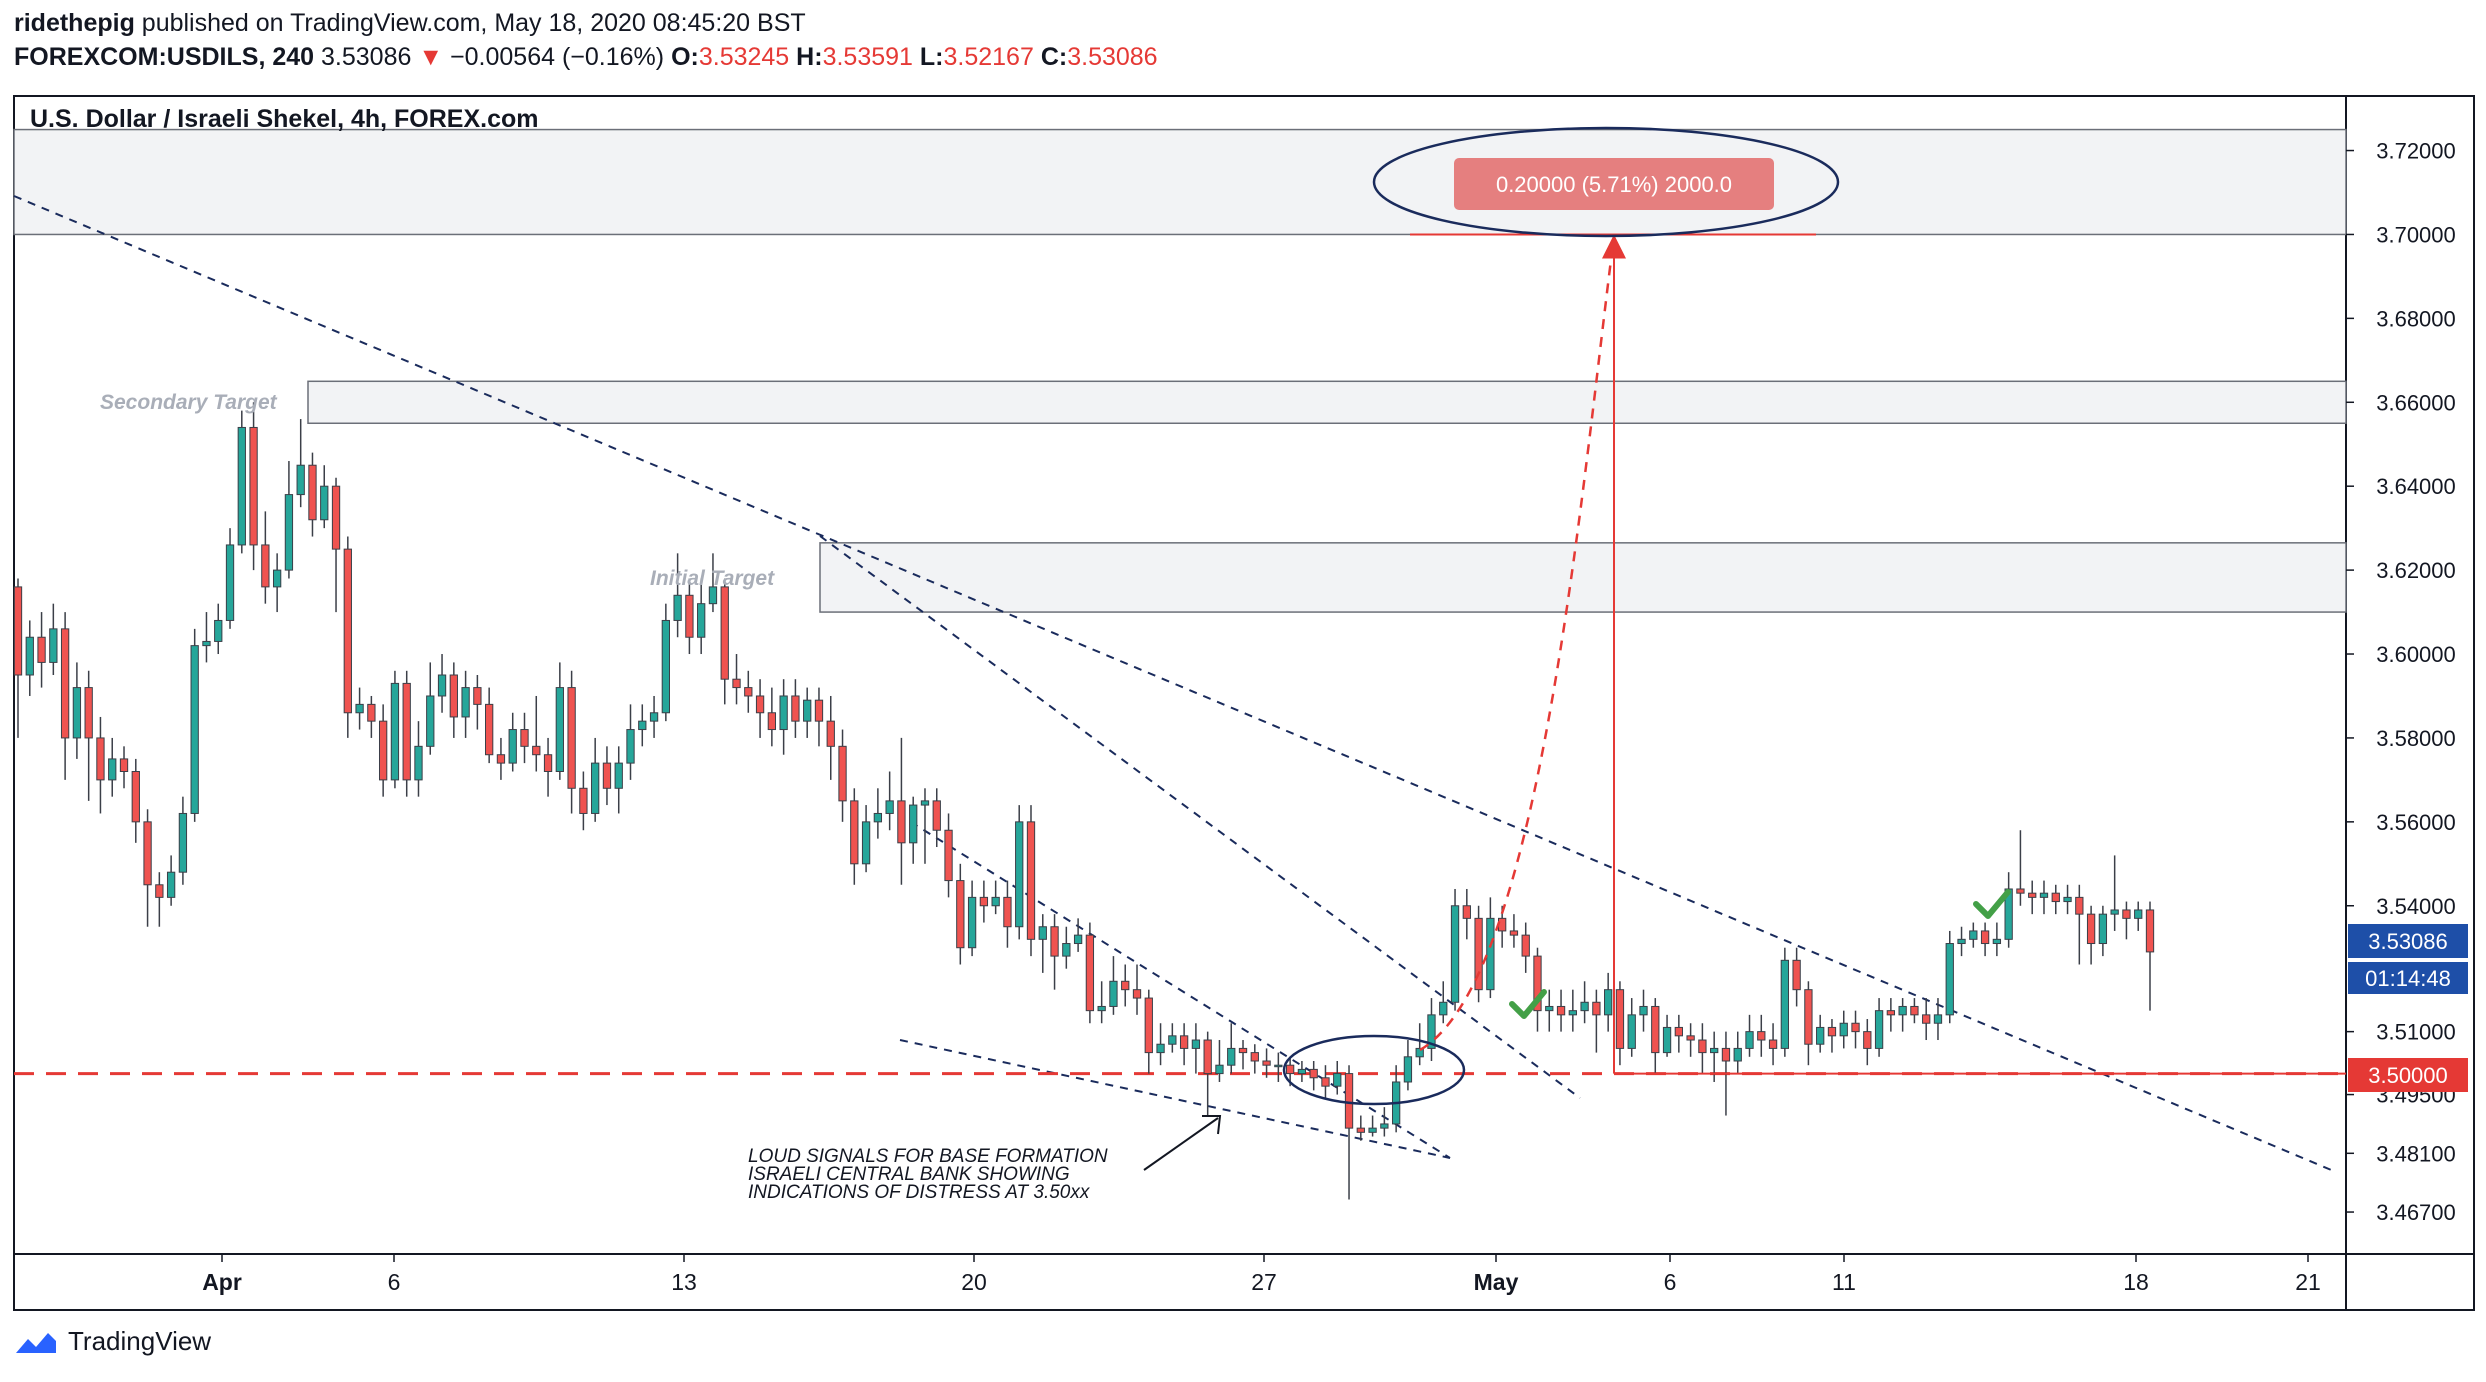  What do you see at coordinates (2136, 1282) in the screenshot?
I see `time-tick-label: 18` at bounding box center [2136, 1282].